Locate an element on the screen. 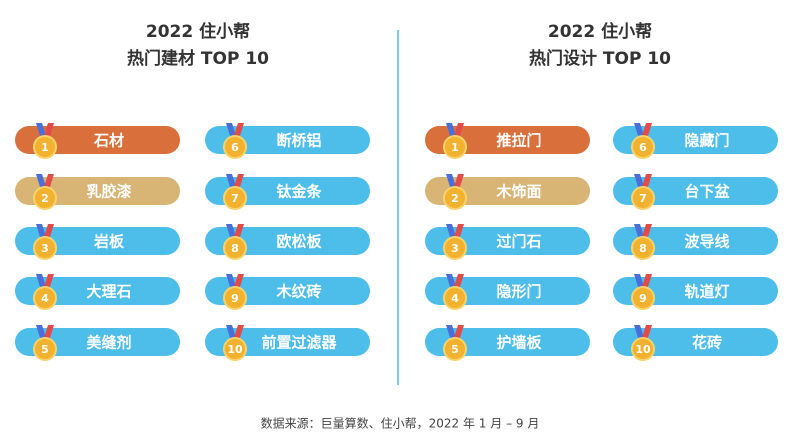 The width and height of the screenshot is (800, 445). item-label: 护墙板 is located at coordinates (520, 343).